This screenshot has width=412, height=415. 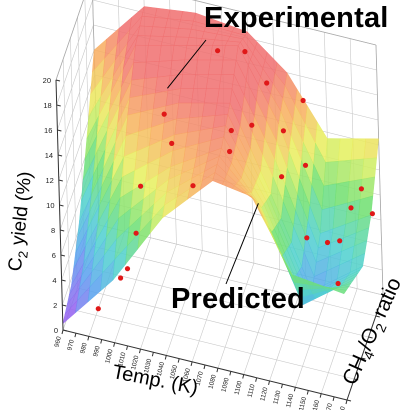 I want to click on y-tick-label: 8, so click(x=53, y=230).